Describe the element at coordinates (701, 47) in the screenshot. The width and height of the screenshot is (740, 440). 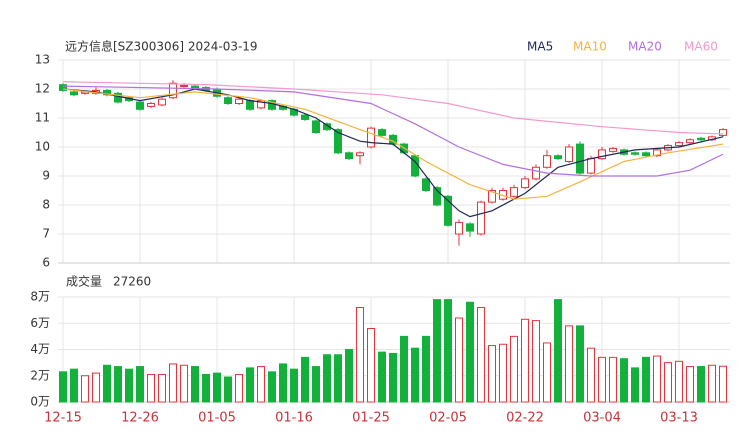
I see `legend-label: MA60` at that location.